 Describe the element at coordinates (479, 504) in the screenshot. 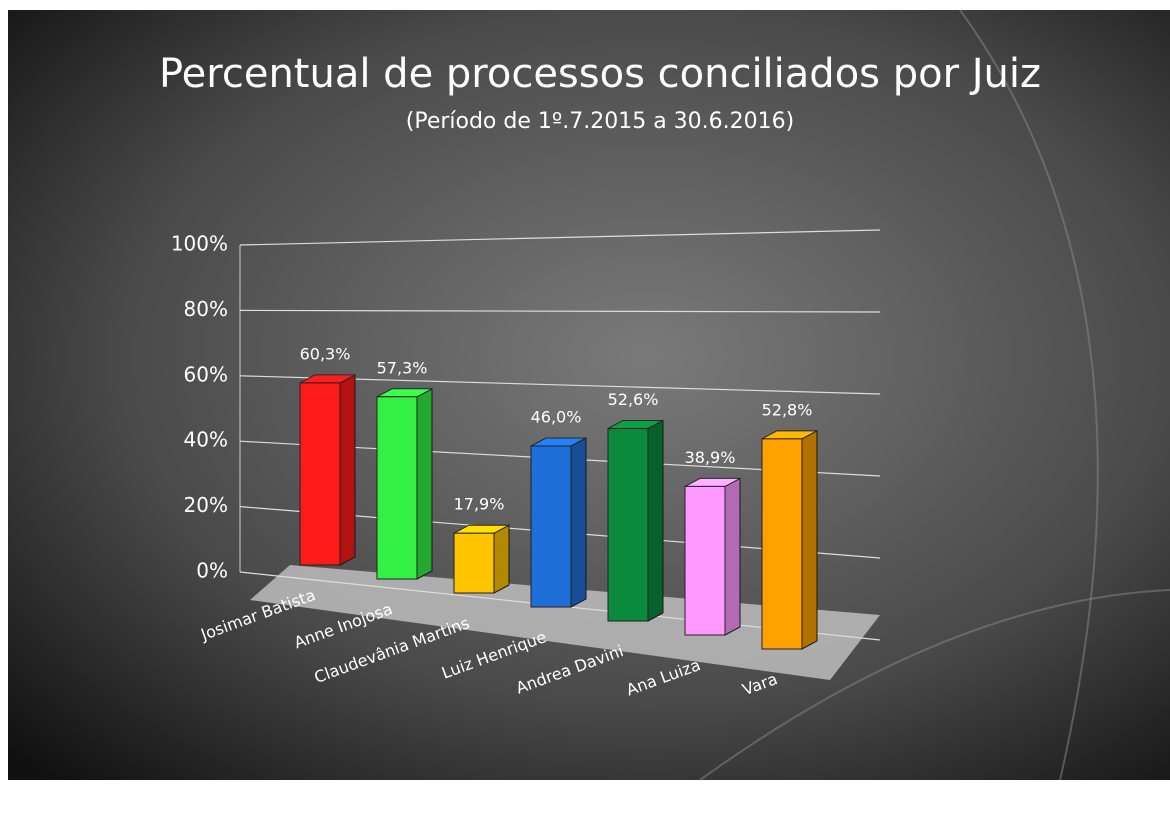

I see `value-label: 17,9%` at that location.